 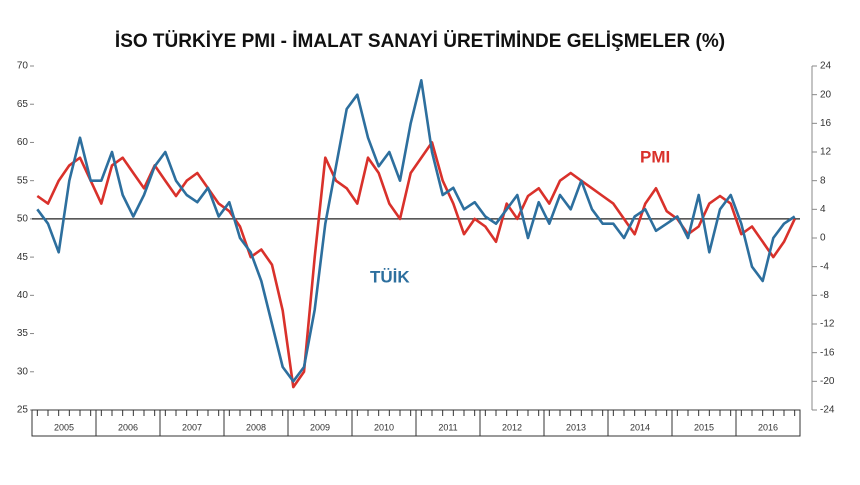 What do you see at coordinates (23, 219) in the screenshot?
I see `y-tick-label: 50` at bounding box center [23, 219].